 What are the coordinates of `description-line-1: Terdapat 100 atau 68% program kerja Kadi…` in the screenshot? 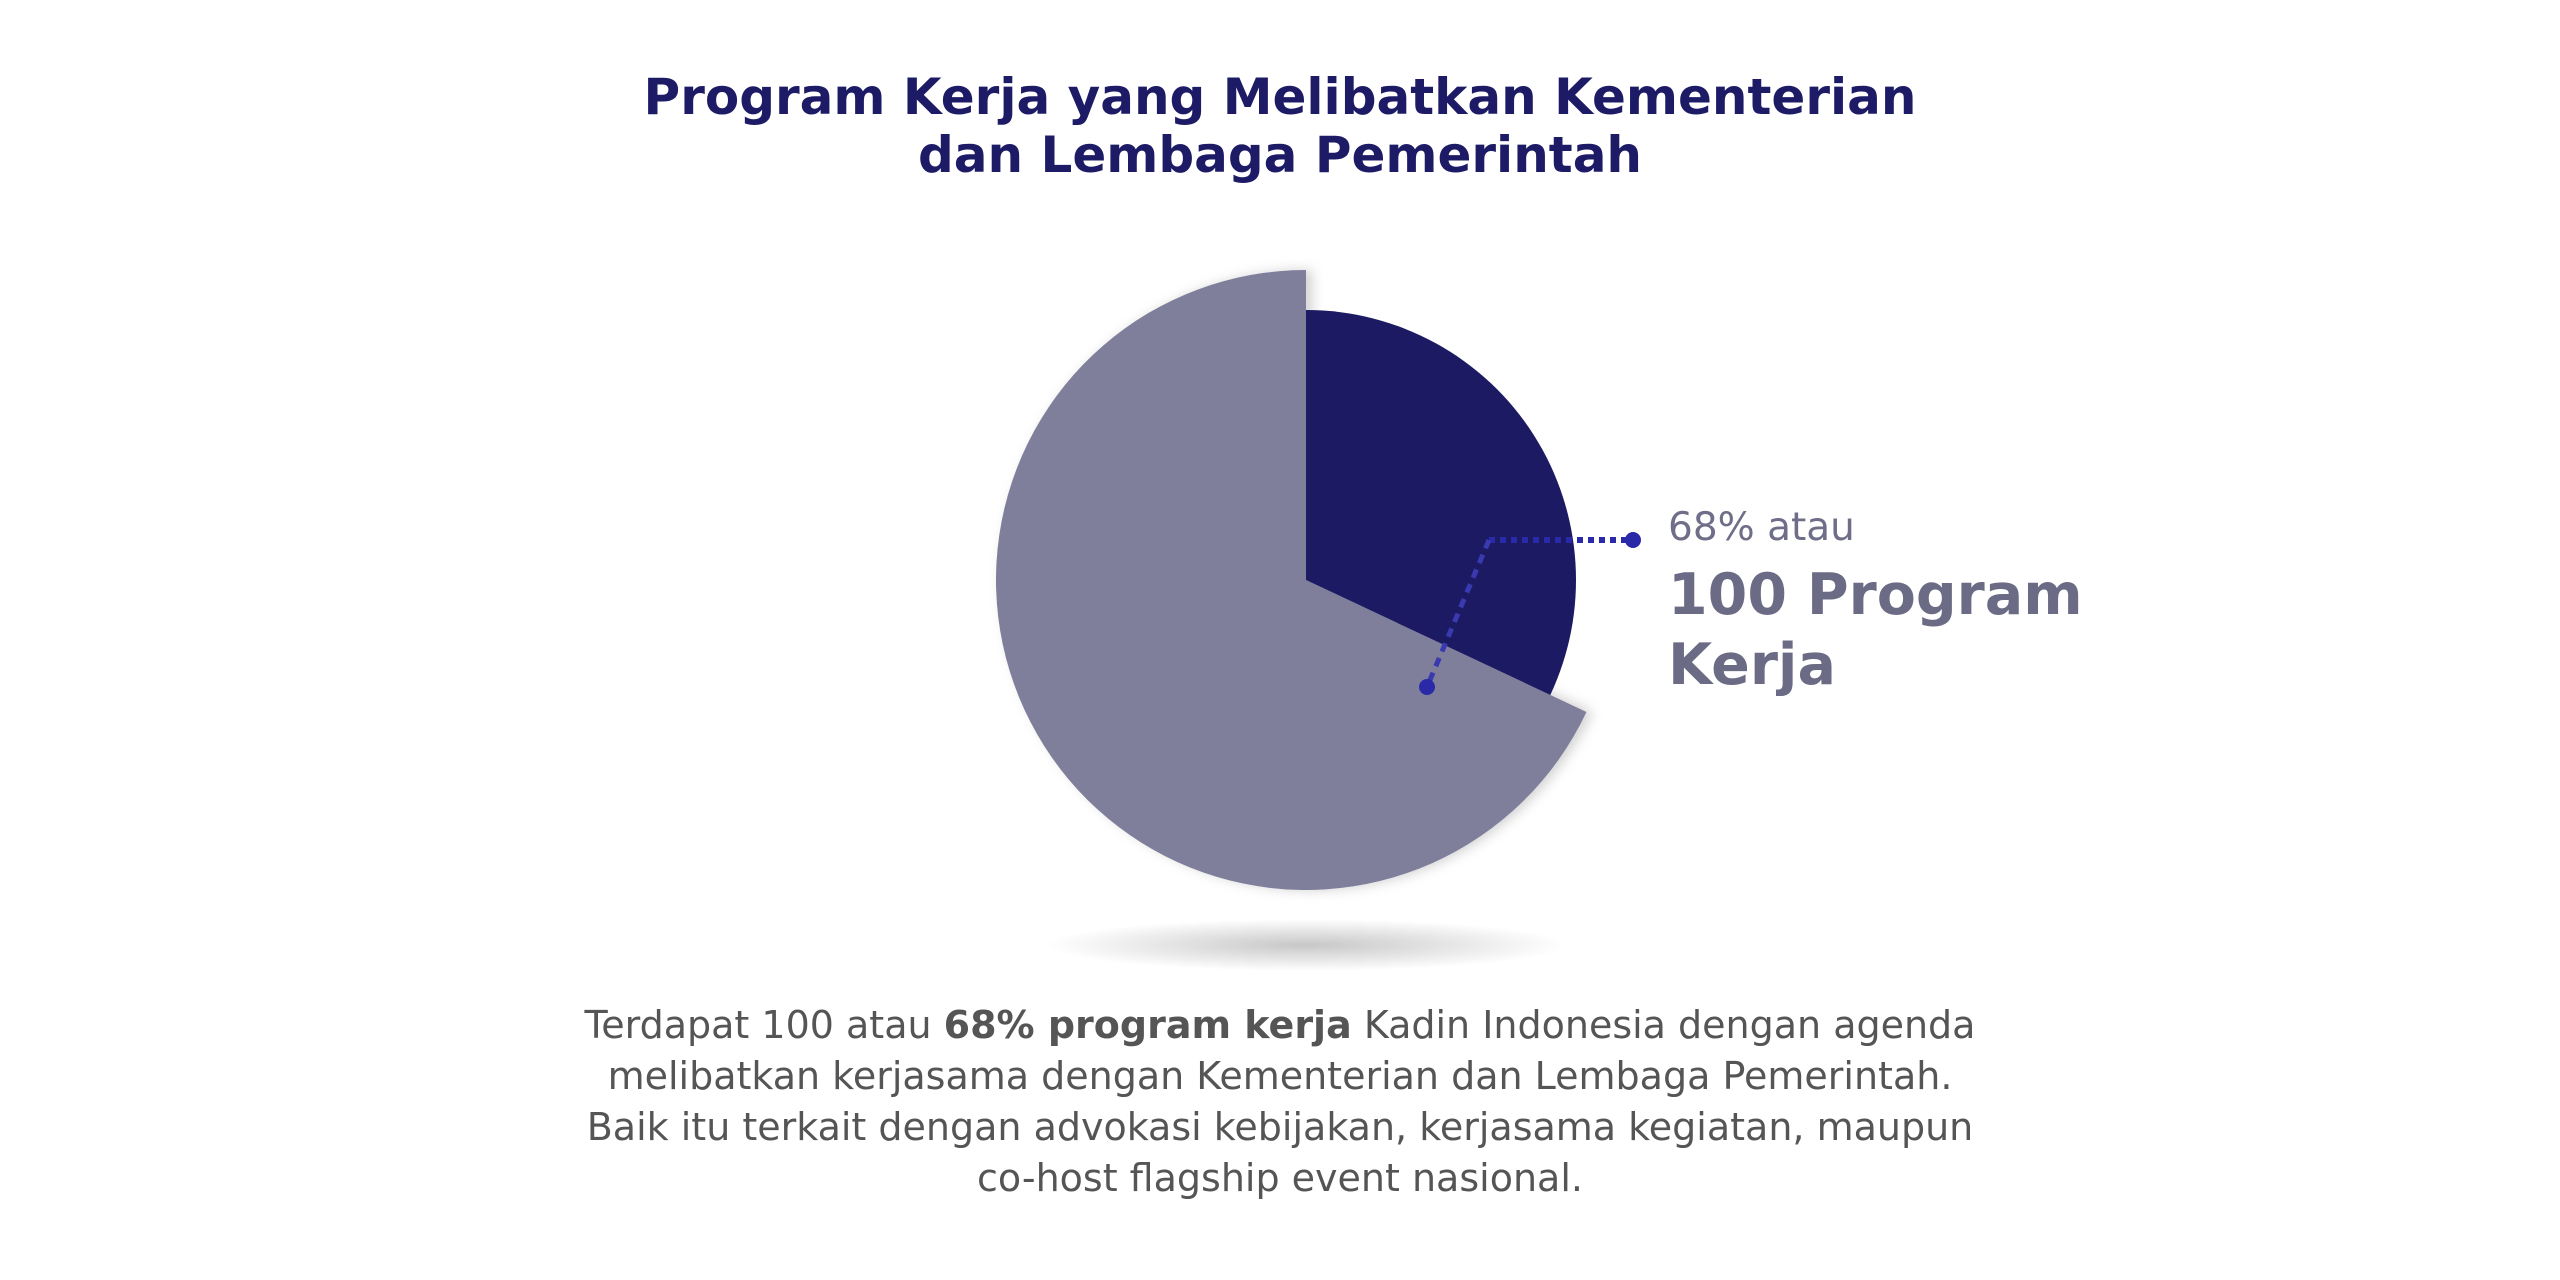 It's located at (1280, 1025).